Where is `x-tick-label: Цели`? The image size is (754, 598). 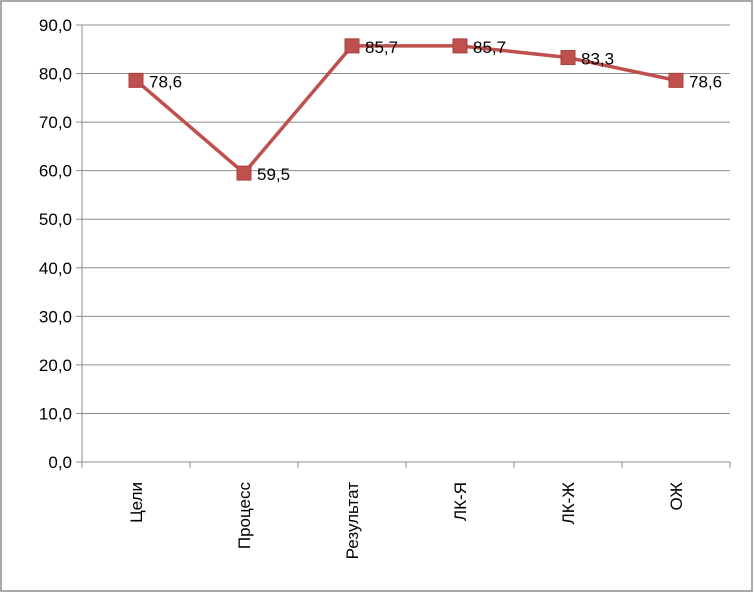
x-tick-label: Цели is located at coordinates (136, 502).